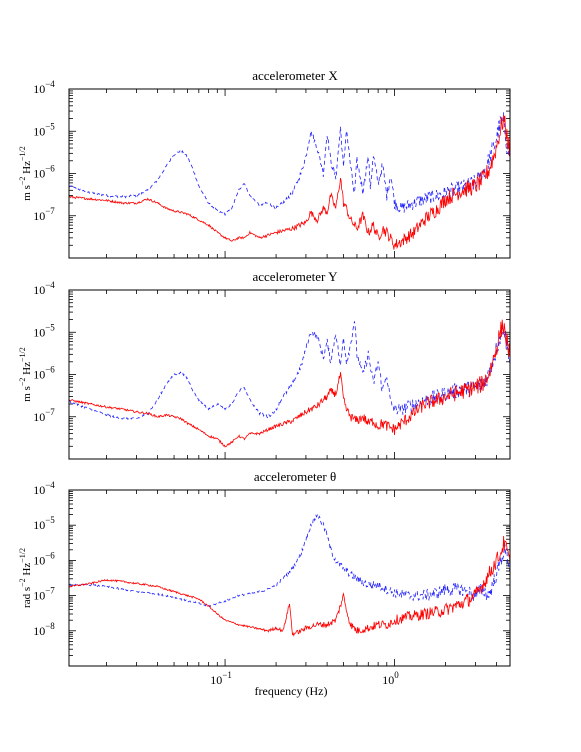  What do you see at coordinates (295, 476) in the screenshot?
I see `panel-title-theta: accelerometer θ` at bounding box center [295, 476].